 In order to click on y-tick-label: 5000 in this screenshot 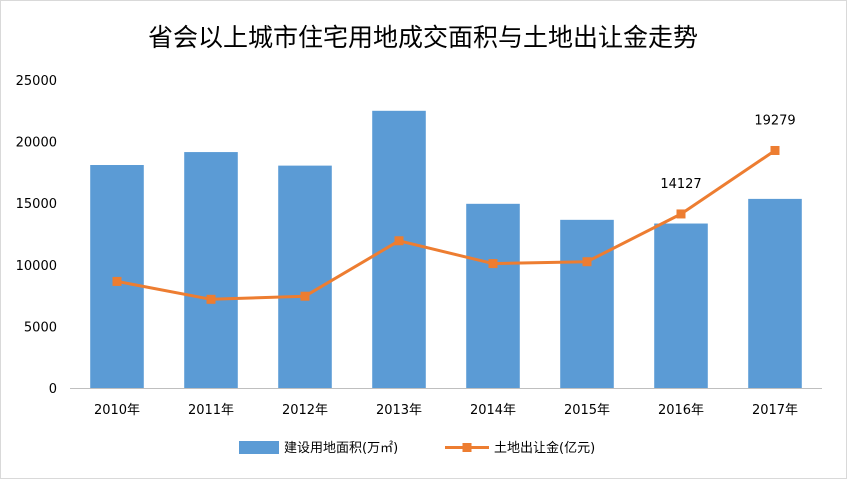, I will do `click(40, 327)`.